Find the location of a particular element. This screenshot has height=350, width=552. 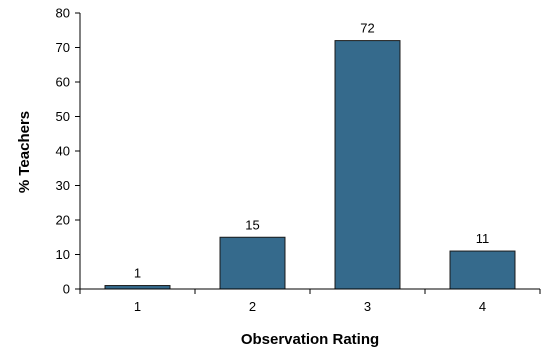

x-tick-label: 4 is located at coordinates (482, 306).